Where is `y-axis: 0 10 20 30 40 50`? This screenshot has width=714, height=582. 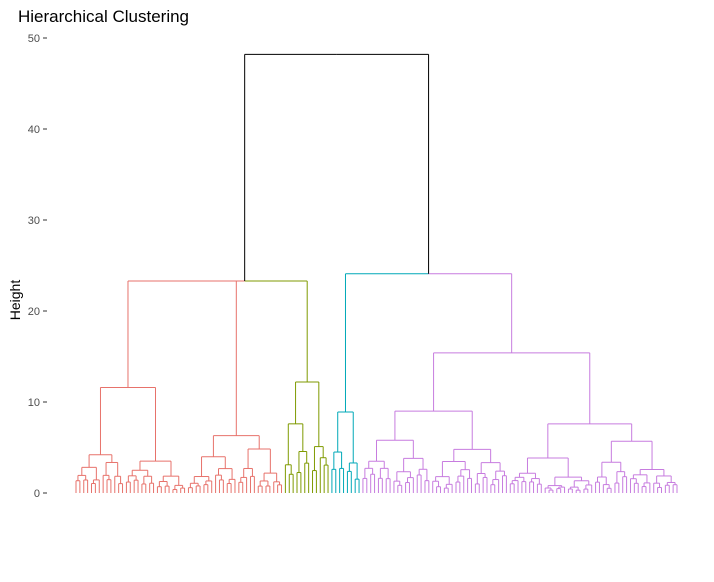
y-axis: 0 10 20 30 40 50 is located at coordinates (37, 266).